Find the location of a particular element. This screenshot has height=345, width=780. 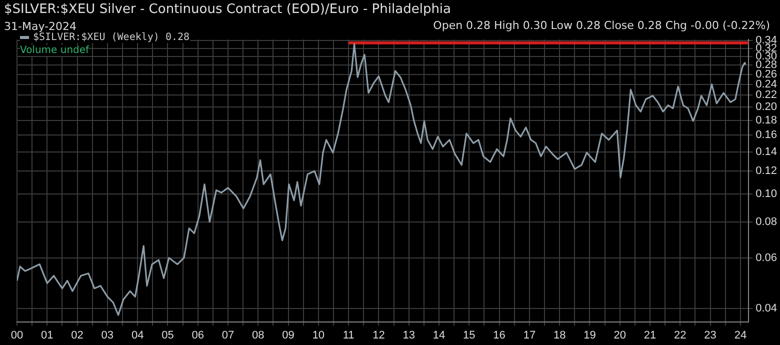

annotation: Volume undef is located at coordinates (55, 50).